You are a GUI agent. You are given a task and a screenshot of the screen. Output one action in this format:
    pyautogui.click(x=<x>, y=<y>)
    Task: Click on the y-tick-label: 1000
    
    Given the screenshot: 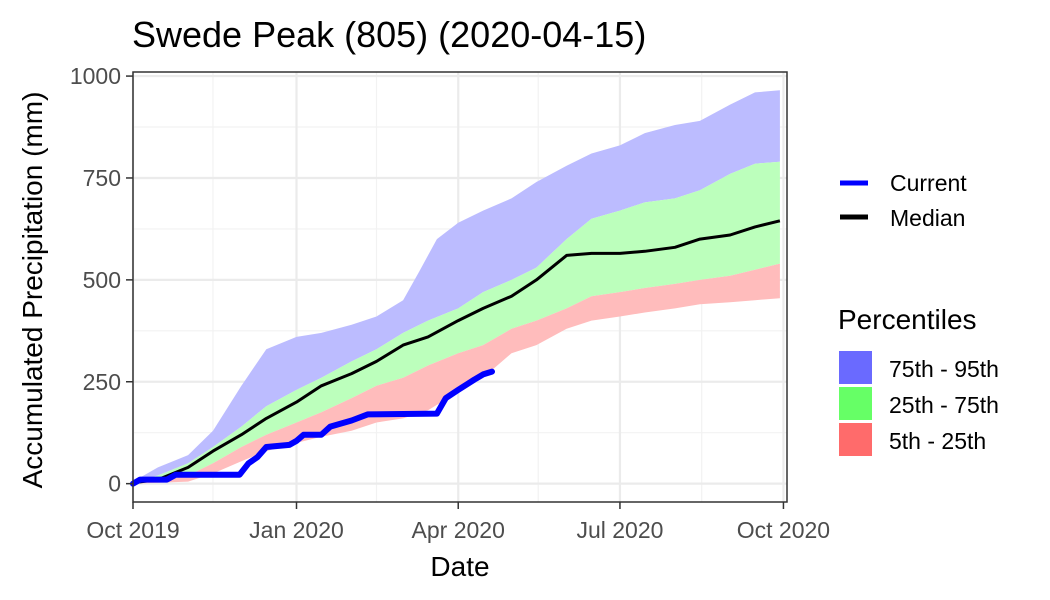 What is the action you would take?
    pyautogui.click(x=95, y=76)
    